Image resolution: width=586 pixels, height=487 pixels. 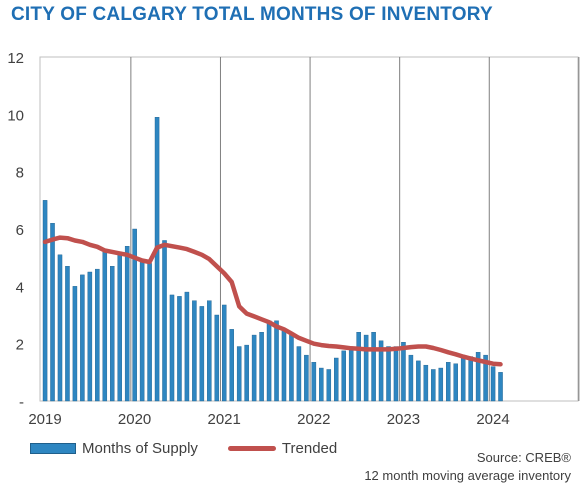 I want to click on y-tick-label: 12, so click(x=15, y=58).